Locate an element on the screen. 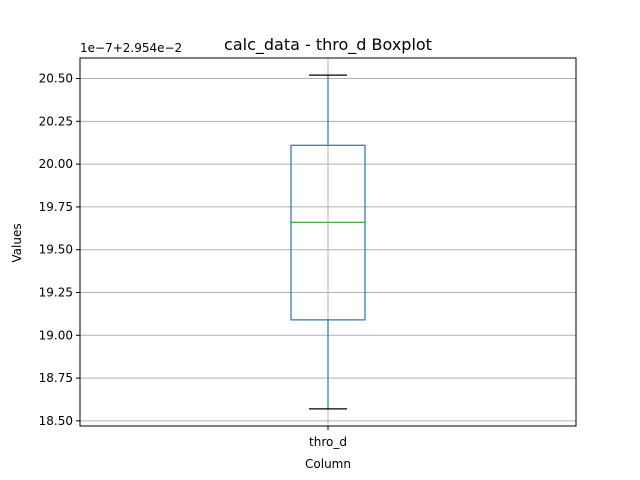 The width and height of the screenshot is (640, 480). box-layer is located at coordinates (328, 242).